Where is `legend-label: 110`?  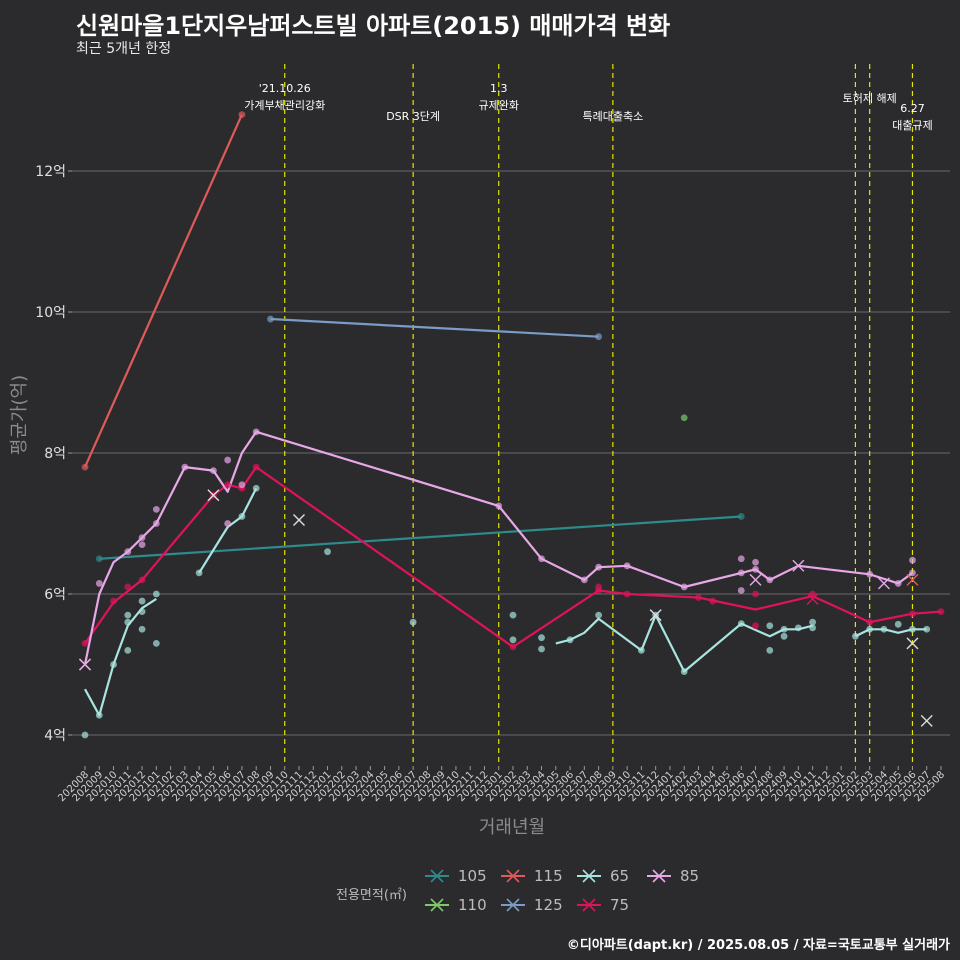
legend-label: 110 is located at coordinates (472, 905).